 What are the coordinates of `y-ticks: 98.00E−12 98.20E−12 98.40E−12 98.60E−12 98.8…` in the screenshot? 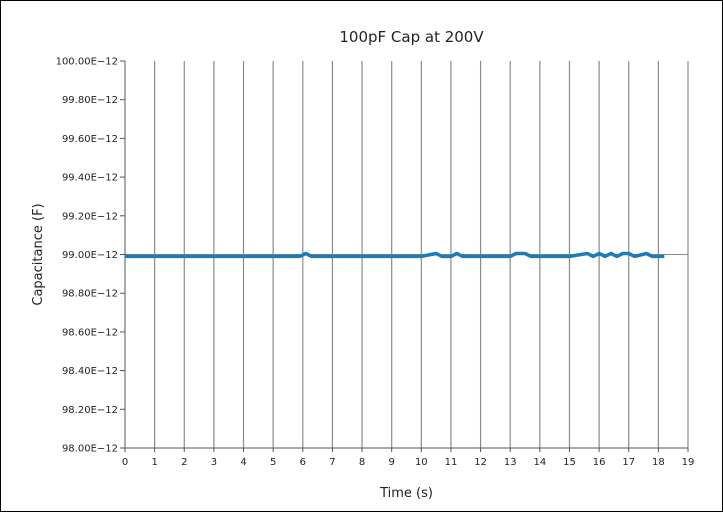 It's located at (87, 256).